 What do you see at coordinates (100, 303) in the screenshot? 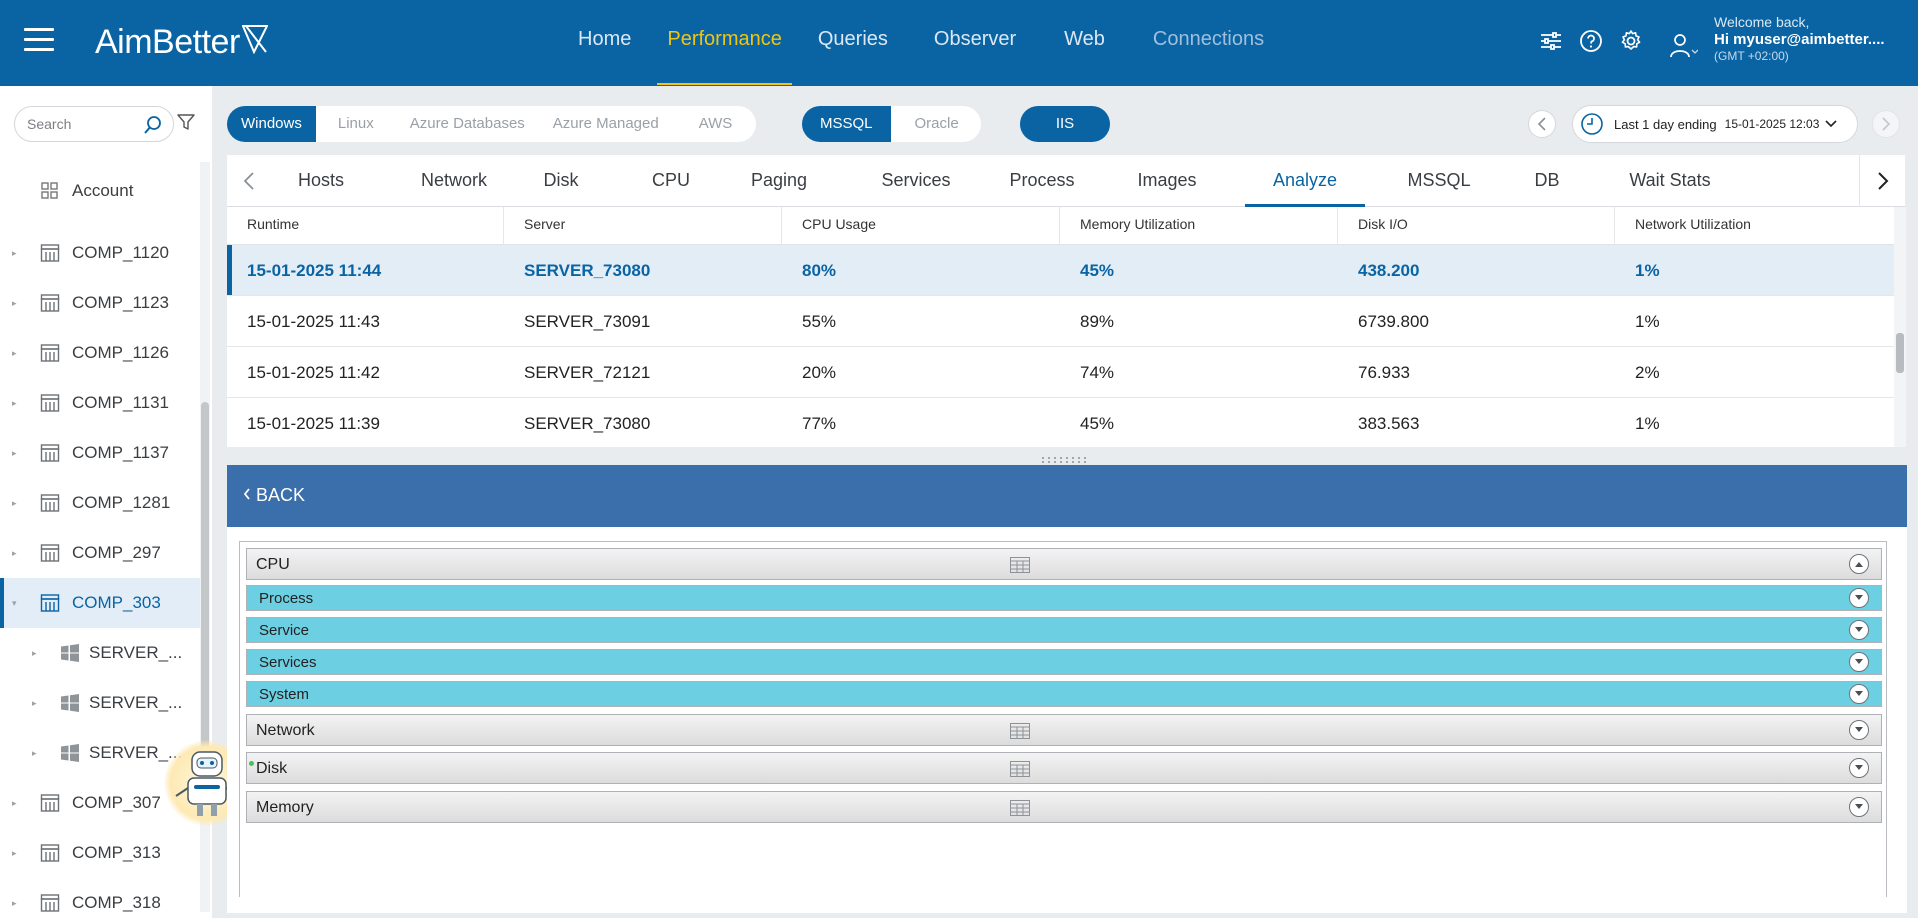
I see `sidebar-item-company: ▸ COMP_1123` at bounding box center [100, 303].